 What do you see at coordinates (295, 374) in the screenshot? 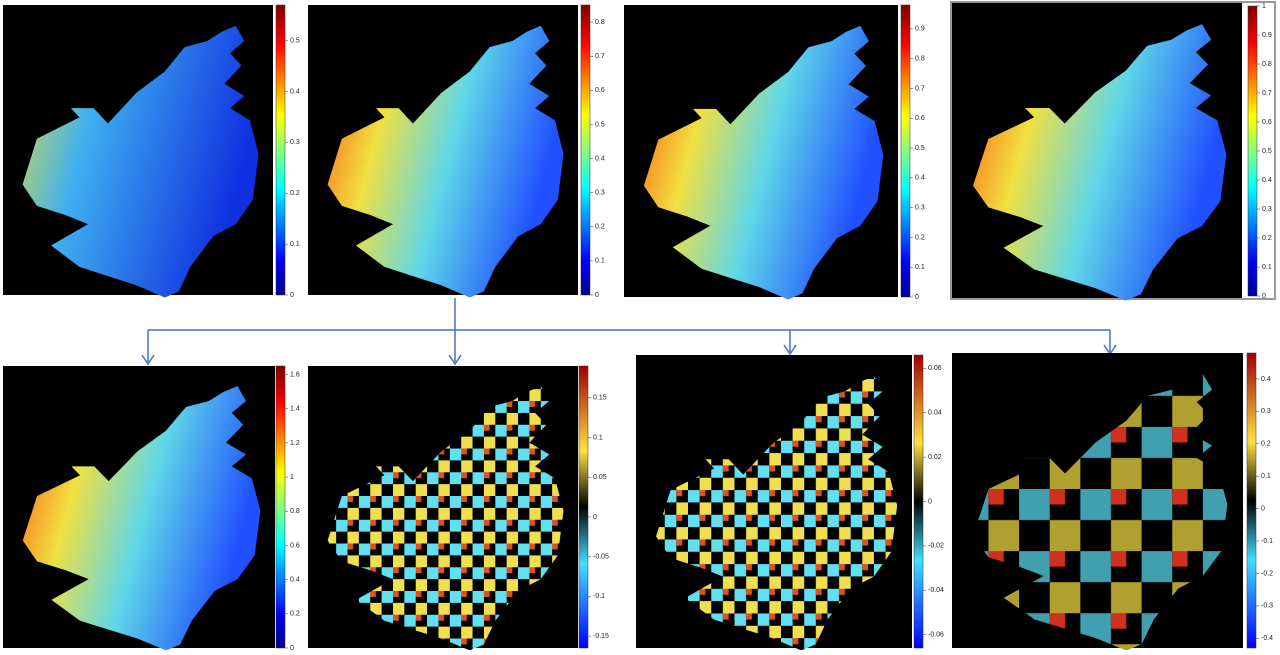
I see `colorbar-tick-label: 1.6` at bounding box center [295, 374].